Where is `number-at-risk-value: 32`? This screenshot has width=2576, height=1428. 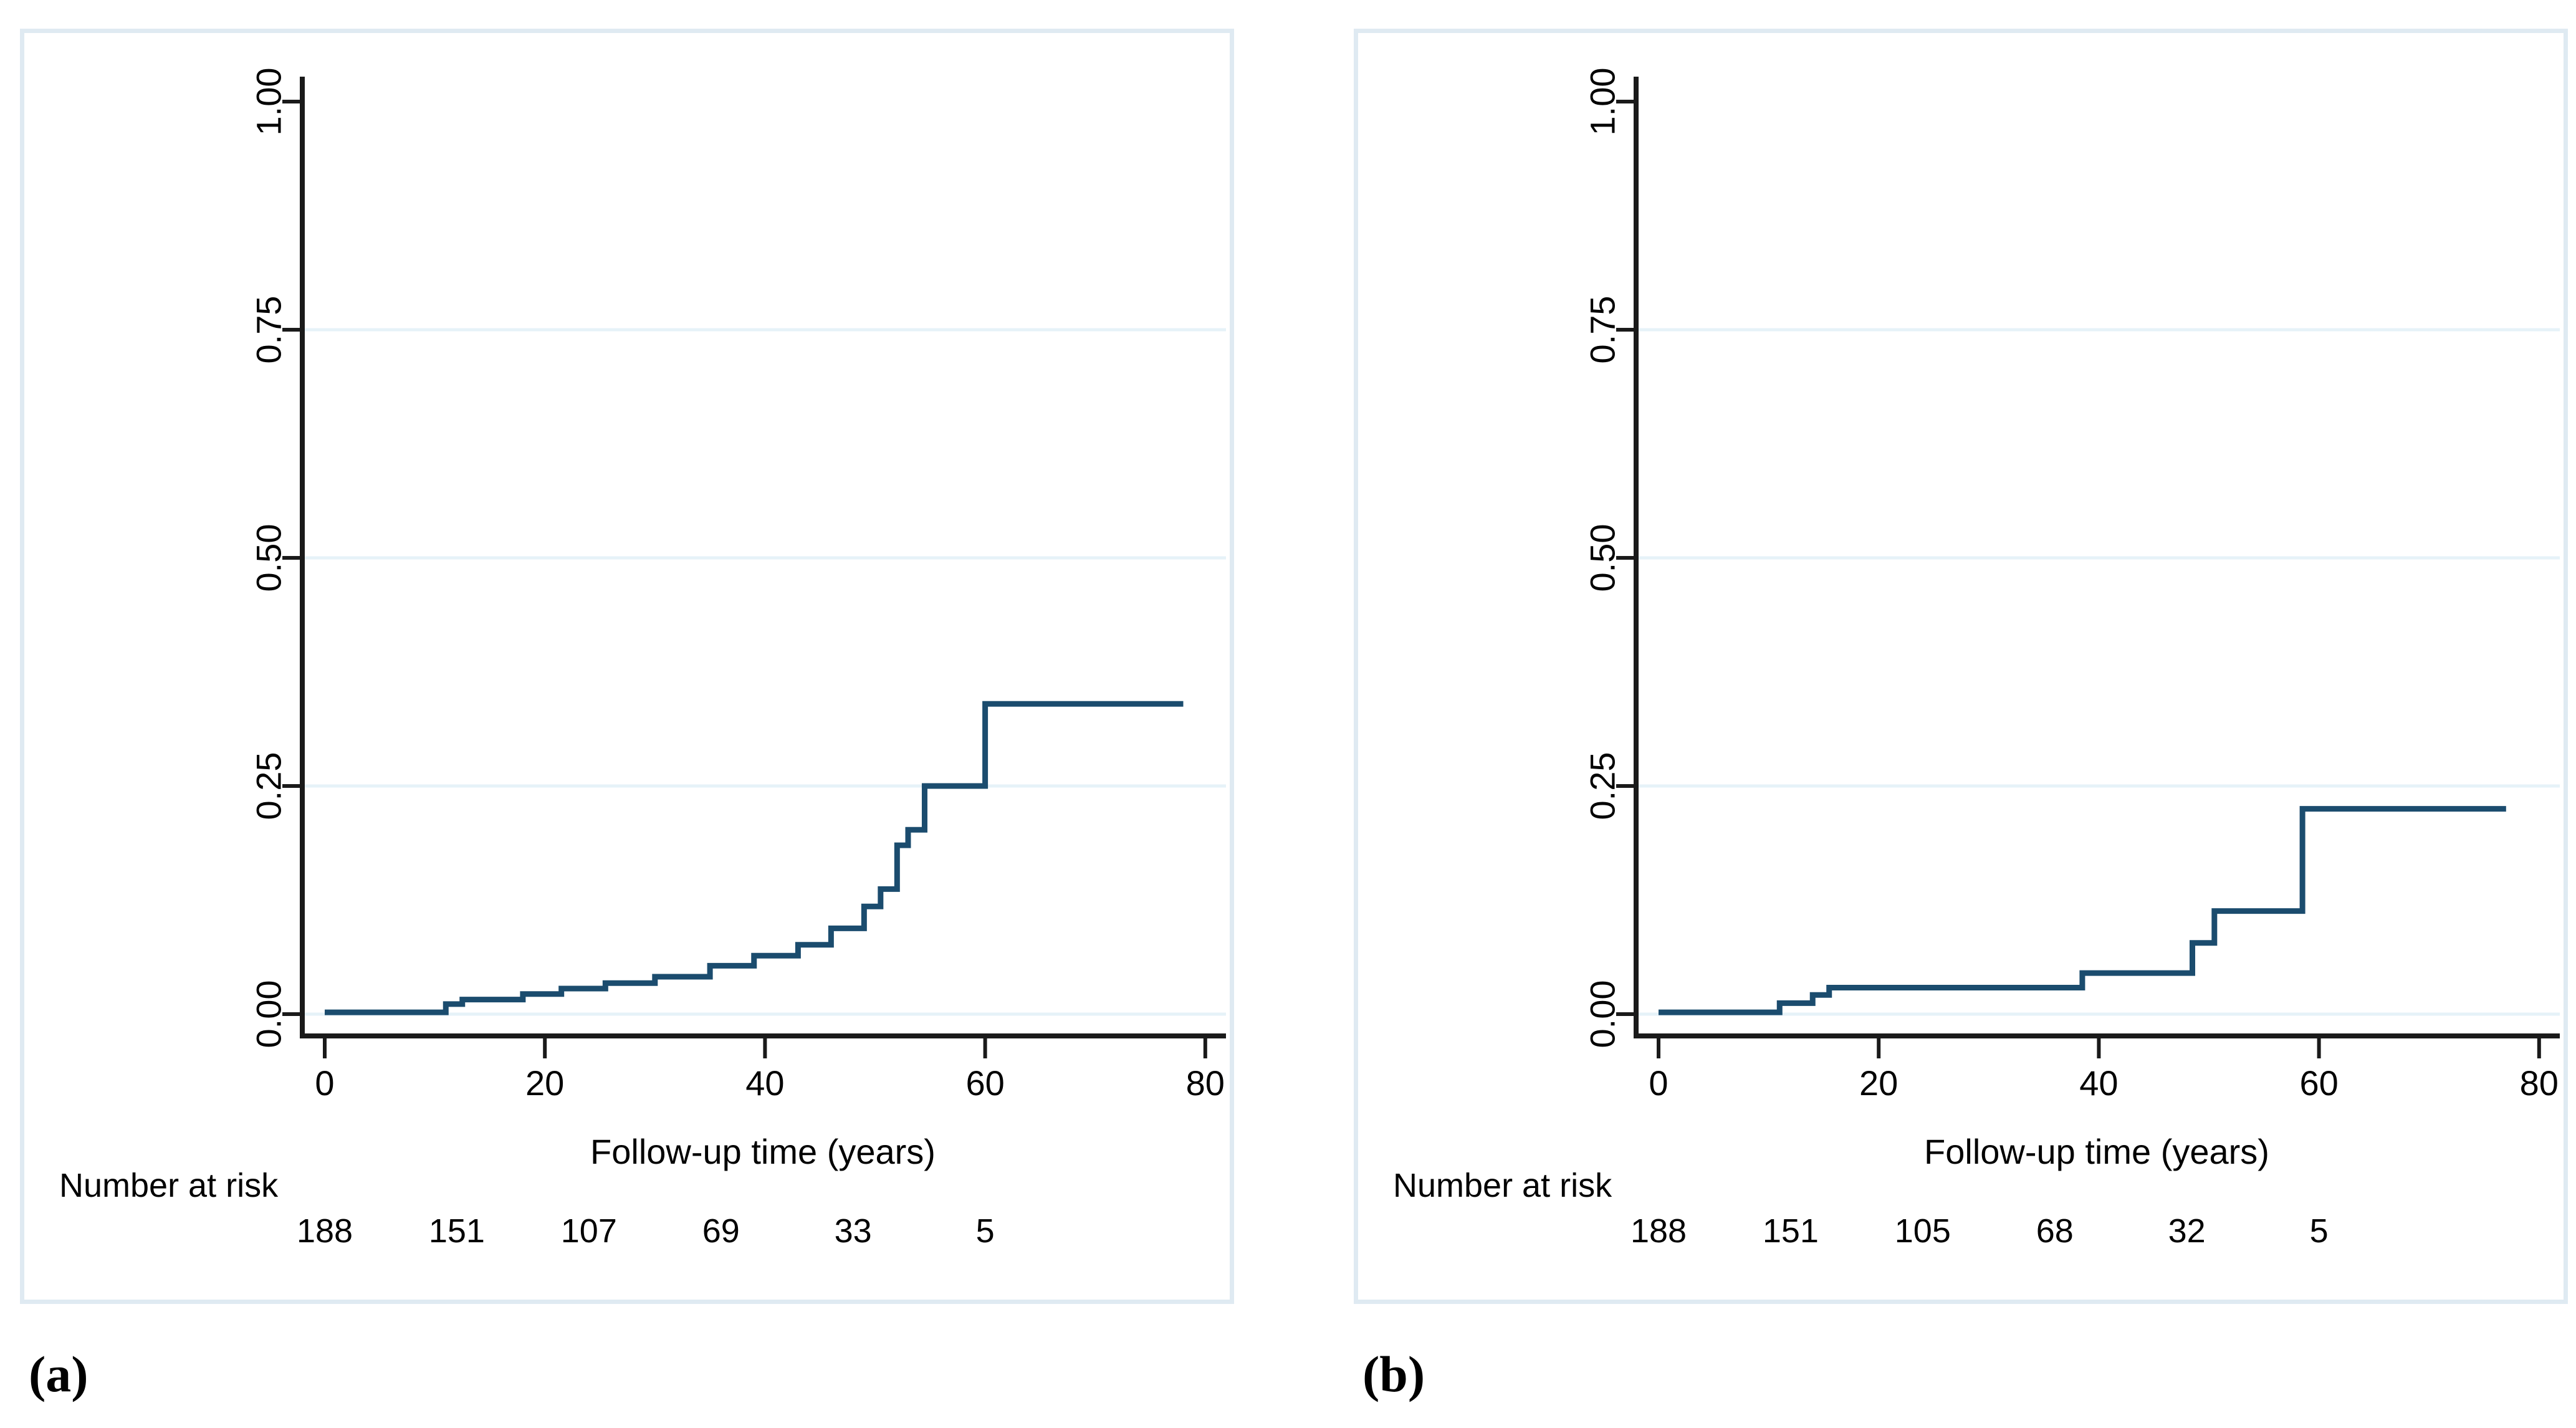 number-at-risk-value: 32 is located at coordinates (2187, 1231).